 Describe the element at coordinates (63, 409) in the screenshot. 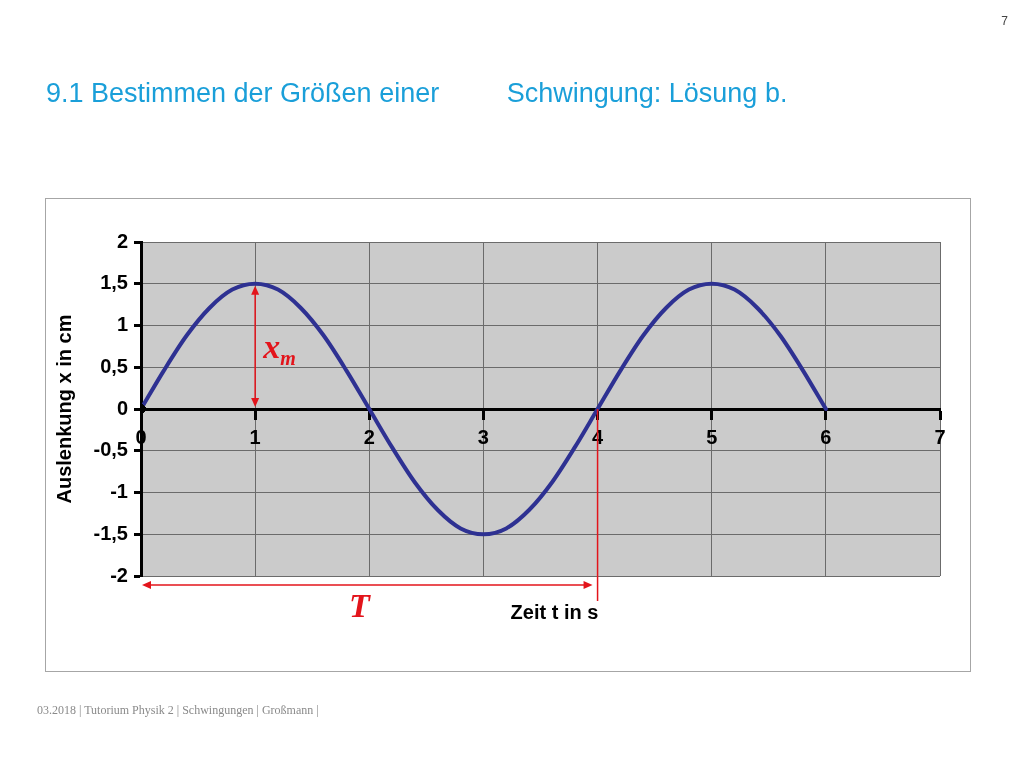

I see `y-axis-title: Auslenkung x in cm` at that location.